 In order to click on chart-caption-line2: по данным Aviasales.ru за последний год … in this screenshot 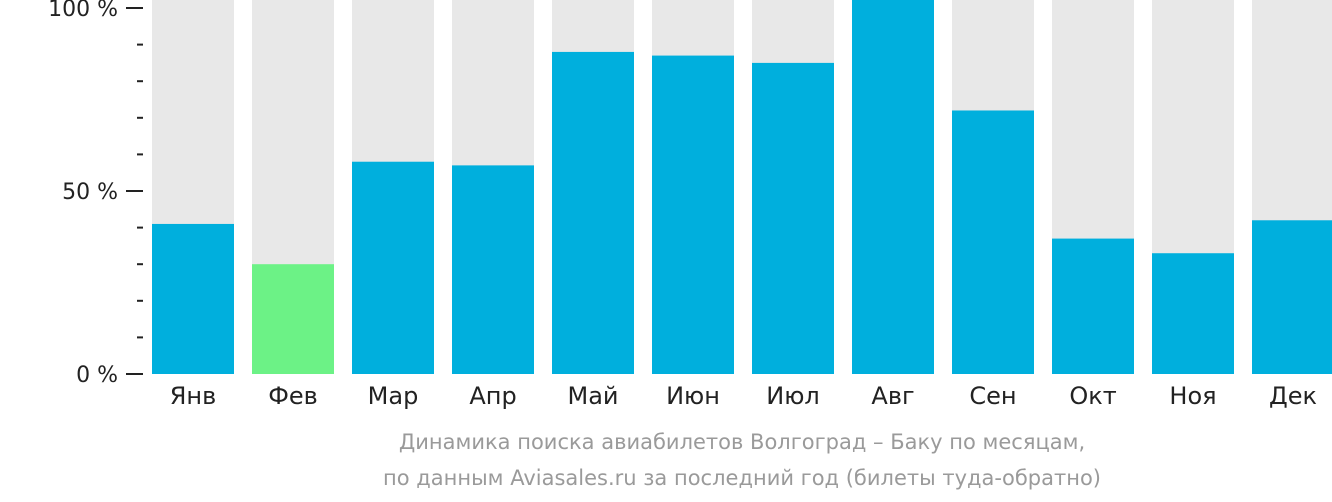, I will do `click(742, 478)`.